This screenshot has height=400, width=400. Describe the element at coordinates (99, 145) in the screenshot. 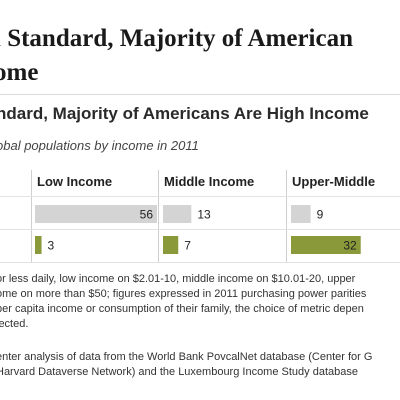

I see `chart-subtitle: obal populations by income in 2011` at that location.